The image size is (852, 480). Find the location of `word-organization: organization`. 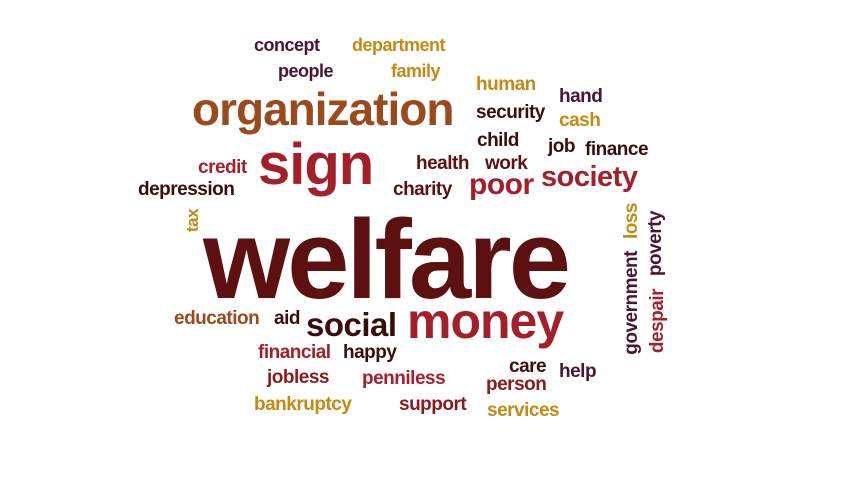

word-organization: organization is located at coordinates (323, 109).